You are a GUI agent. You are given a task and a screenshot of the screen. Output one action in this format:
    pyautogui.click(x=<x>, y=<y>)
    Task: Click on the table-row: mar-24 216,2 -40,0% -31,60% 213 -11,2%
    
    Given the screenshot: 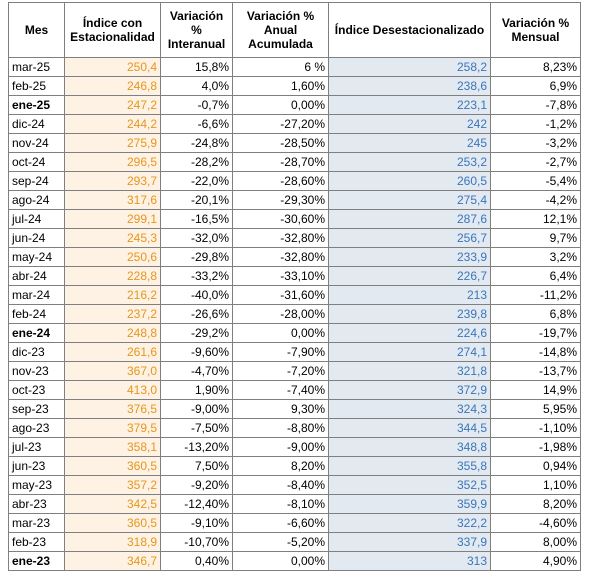 What is the action you would take?
    pyautogui.click(x=294, y=295)
    